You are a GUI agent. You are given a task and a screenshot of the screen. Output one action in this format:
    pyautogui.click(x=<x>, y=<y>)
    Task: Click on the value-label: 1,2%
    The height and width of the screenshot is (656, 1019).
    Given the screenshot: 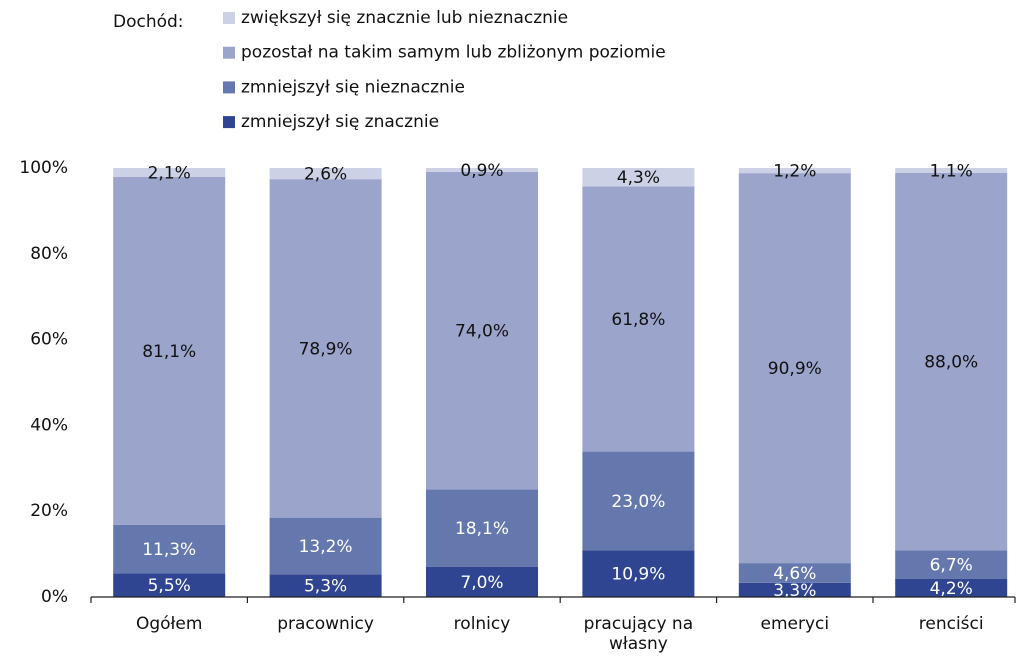 What is the action you would take?
    pyautogui.click(x=794, y=172)
    